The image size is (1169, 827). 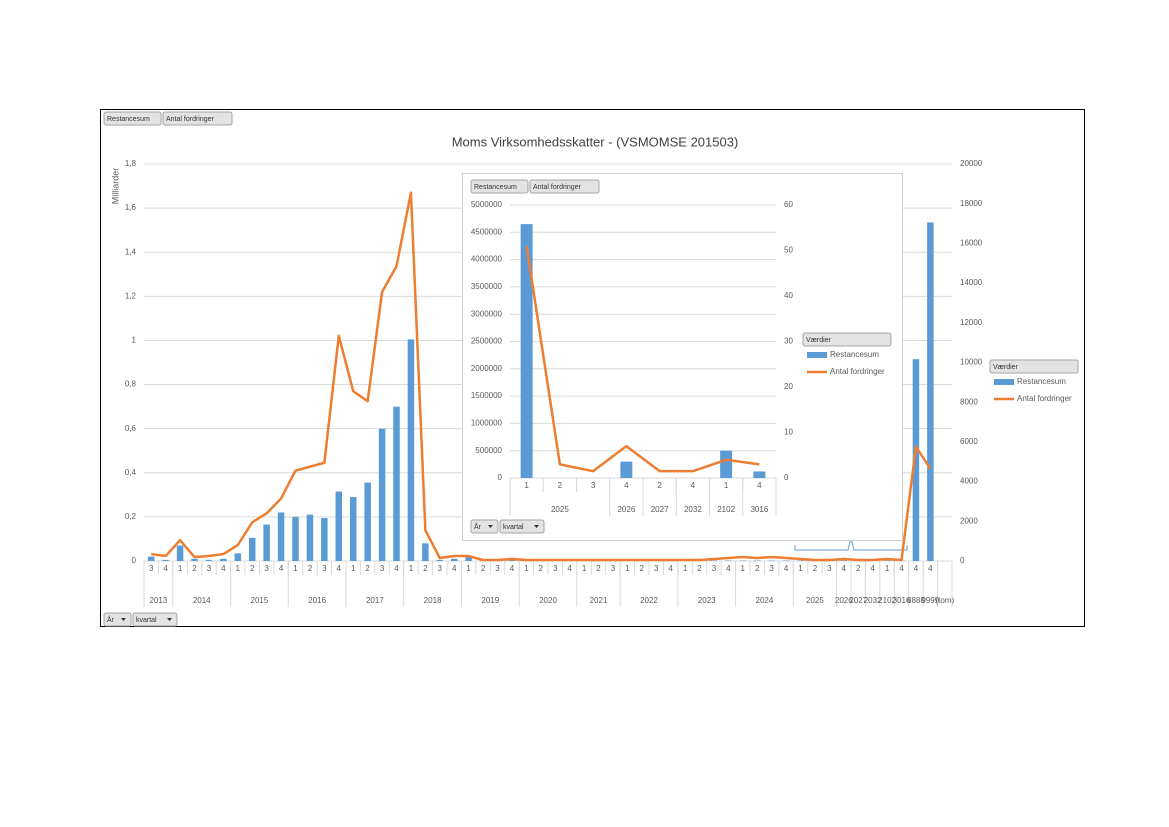 I want to click on y2-tick-label: 6000, so click(x=969, y=441).